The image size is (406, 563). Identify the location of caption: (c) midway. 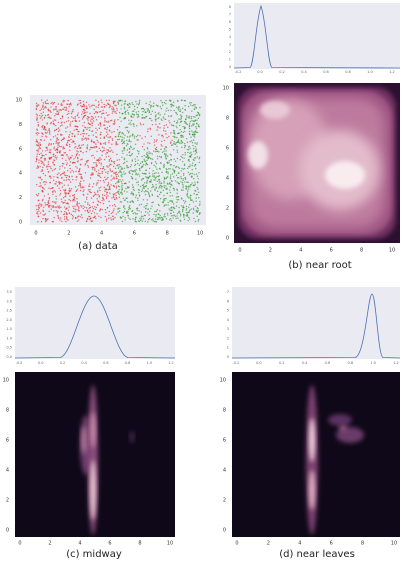
(94, 554).